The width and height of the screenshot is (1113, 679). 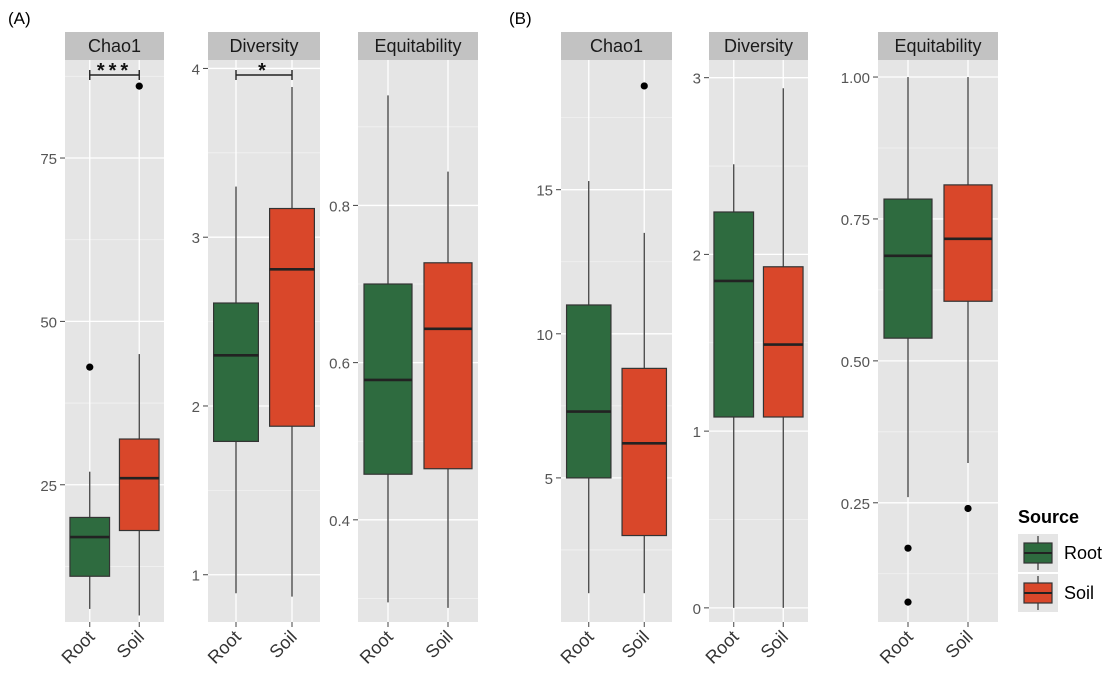 What do you see at coordinates (544, 191) in the screenshot?
I see `y-tick-label: 15` at bounding box center [544, 191].